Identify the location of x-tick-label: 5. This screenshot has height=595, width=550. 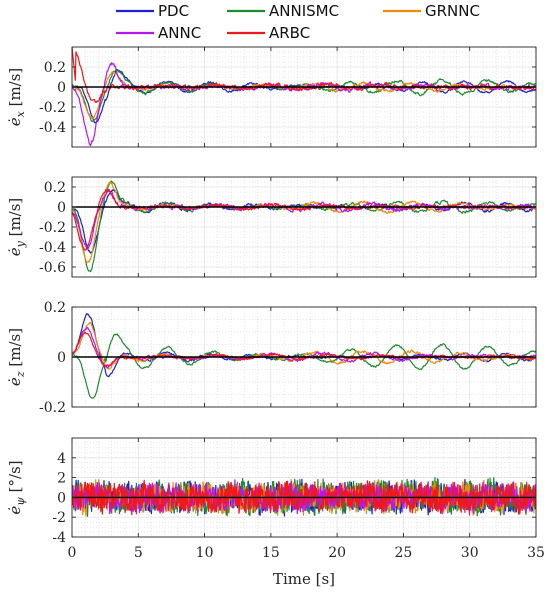
(138, 553).